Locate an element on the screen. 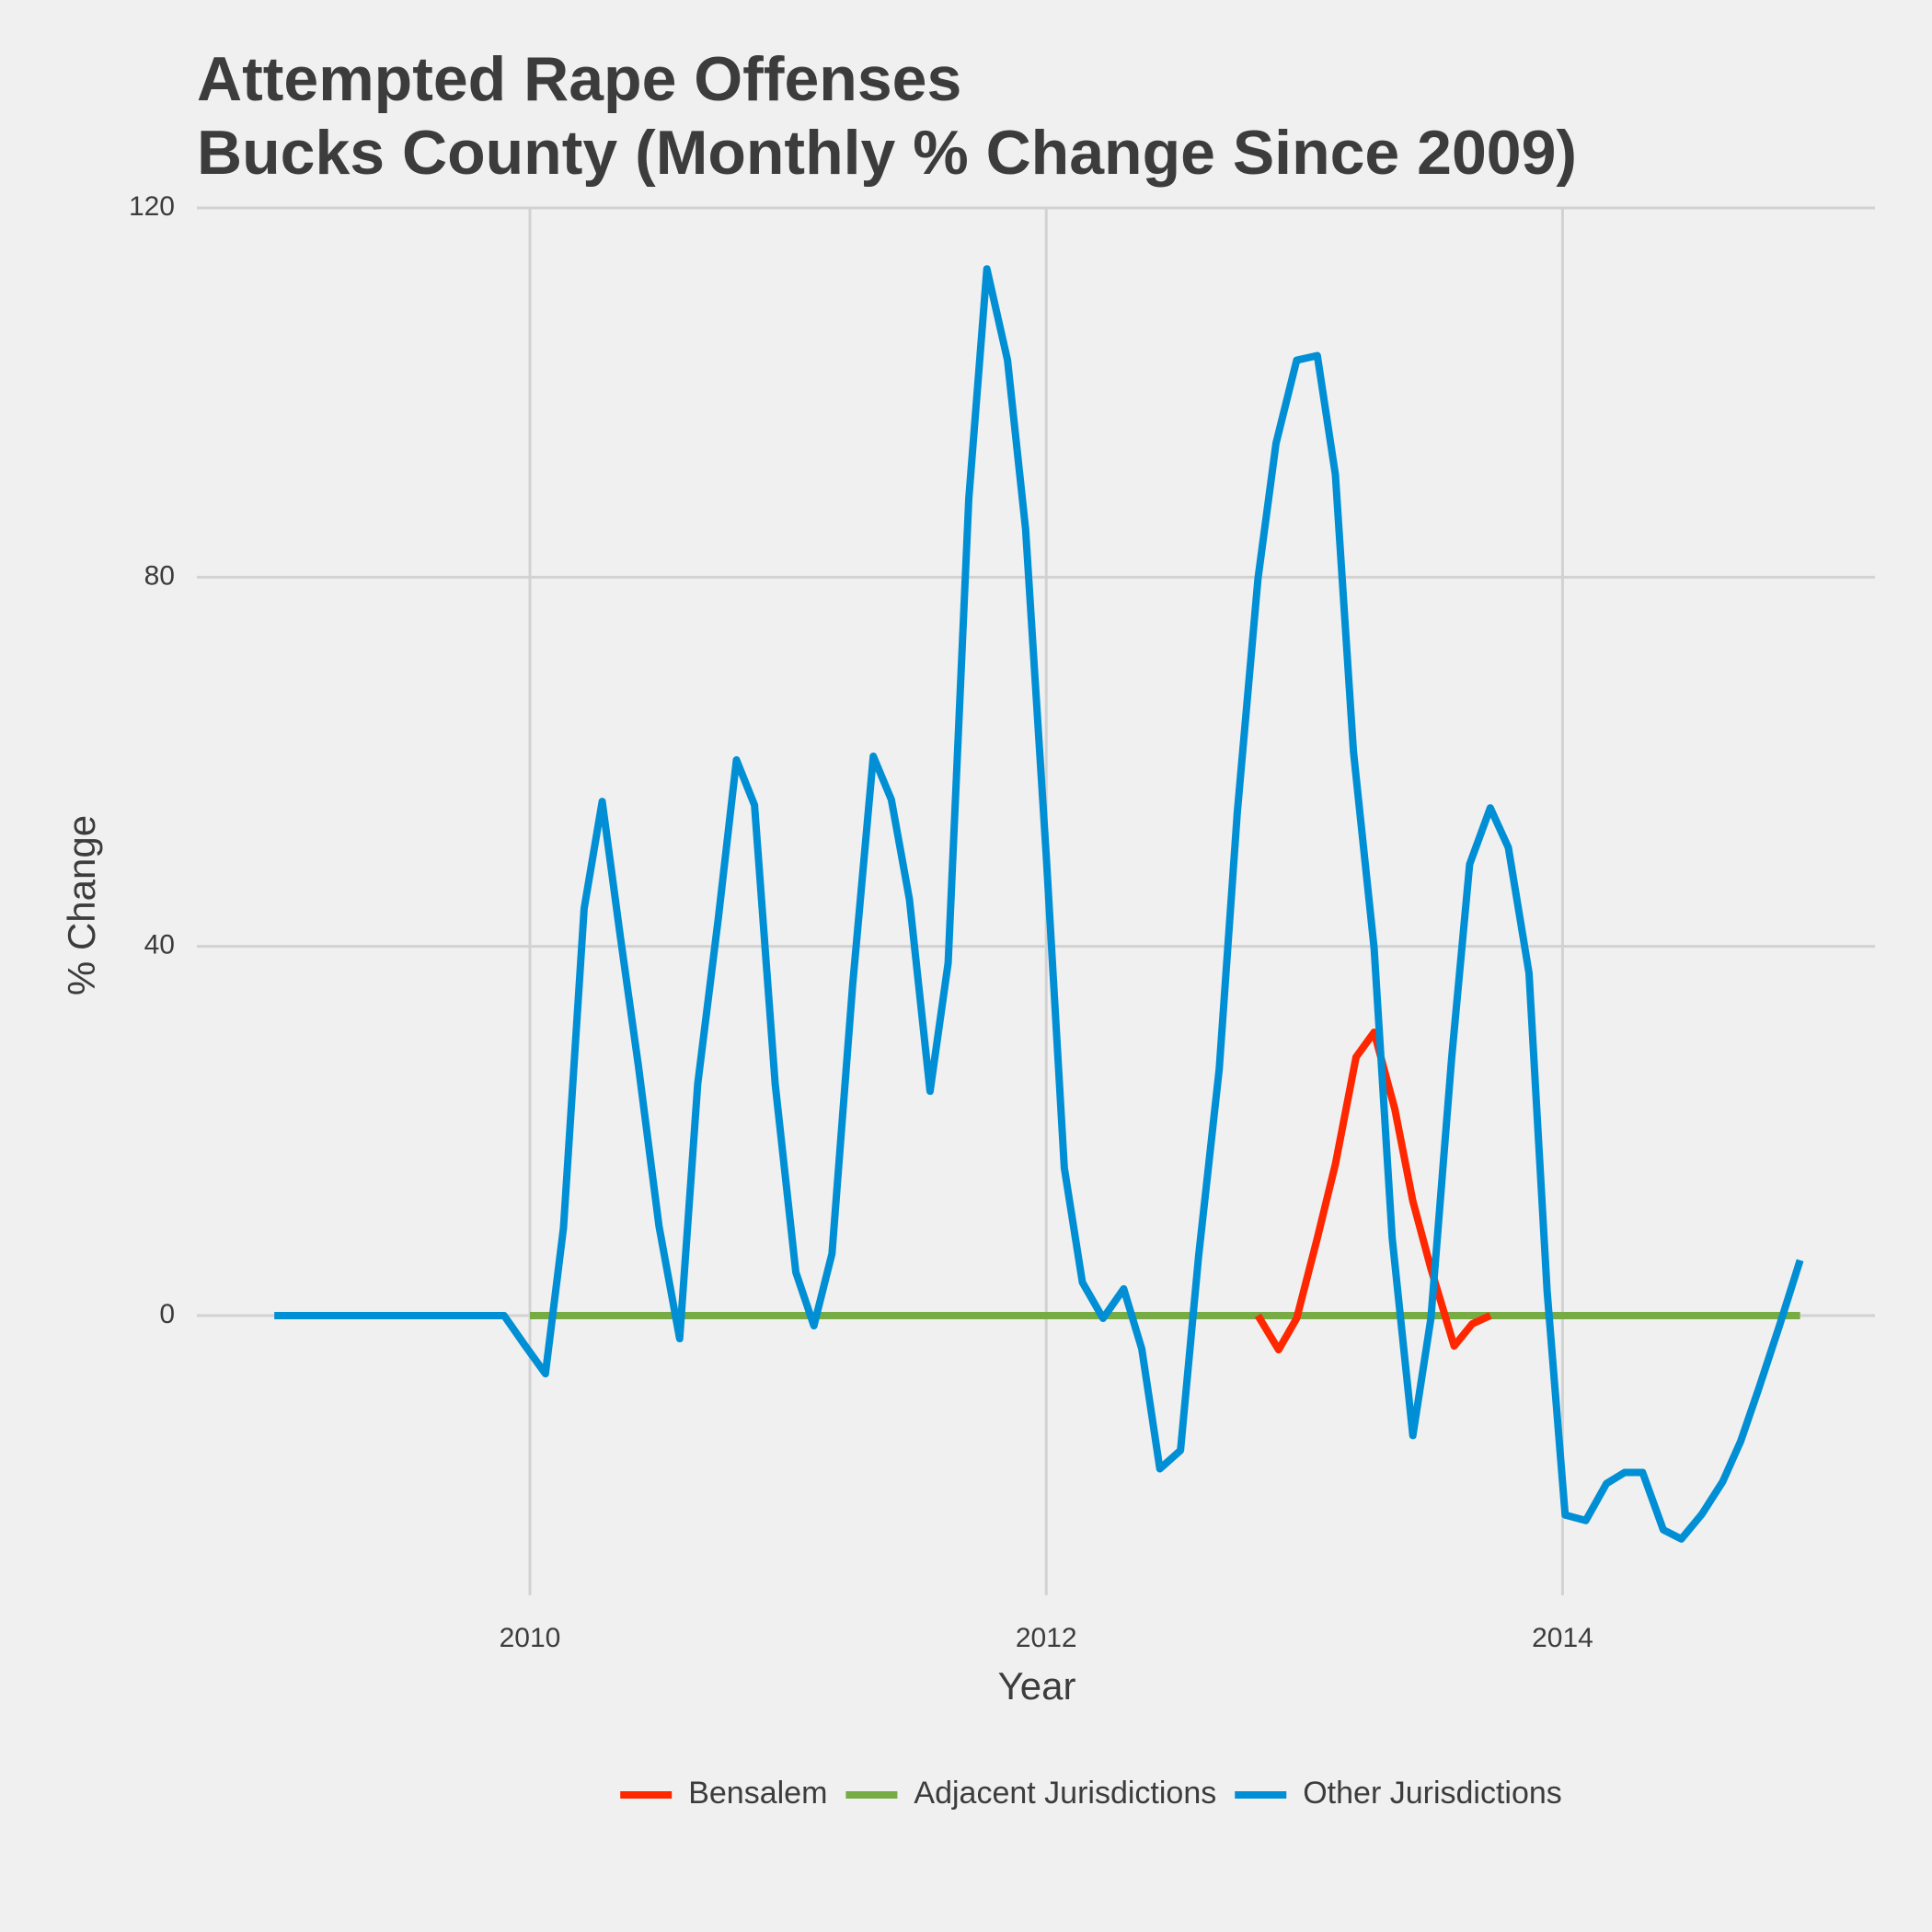  y-tick-label: 0 is located at coordinates (167, 1314).